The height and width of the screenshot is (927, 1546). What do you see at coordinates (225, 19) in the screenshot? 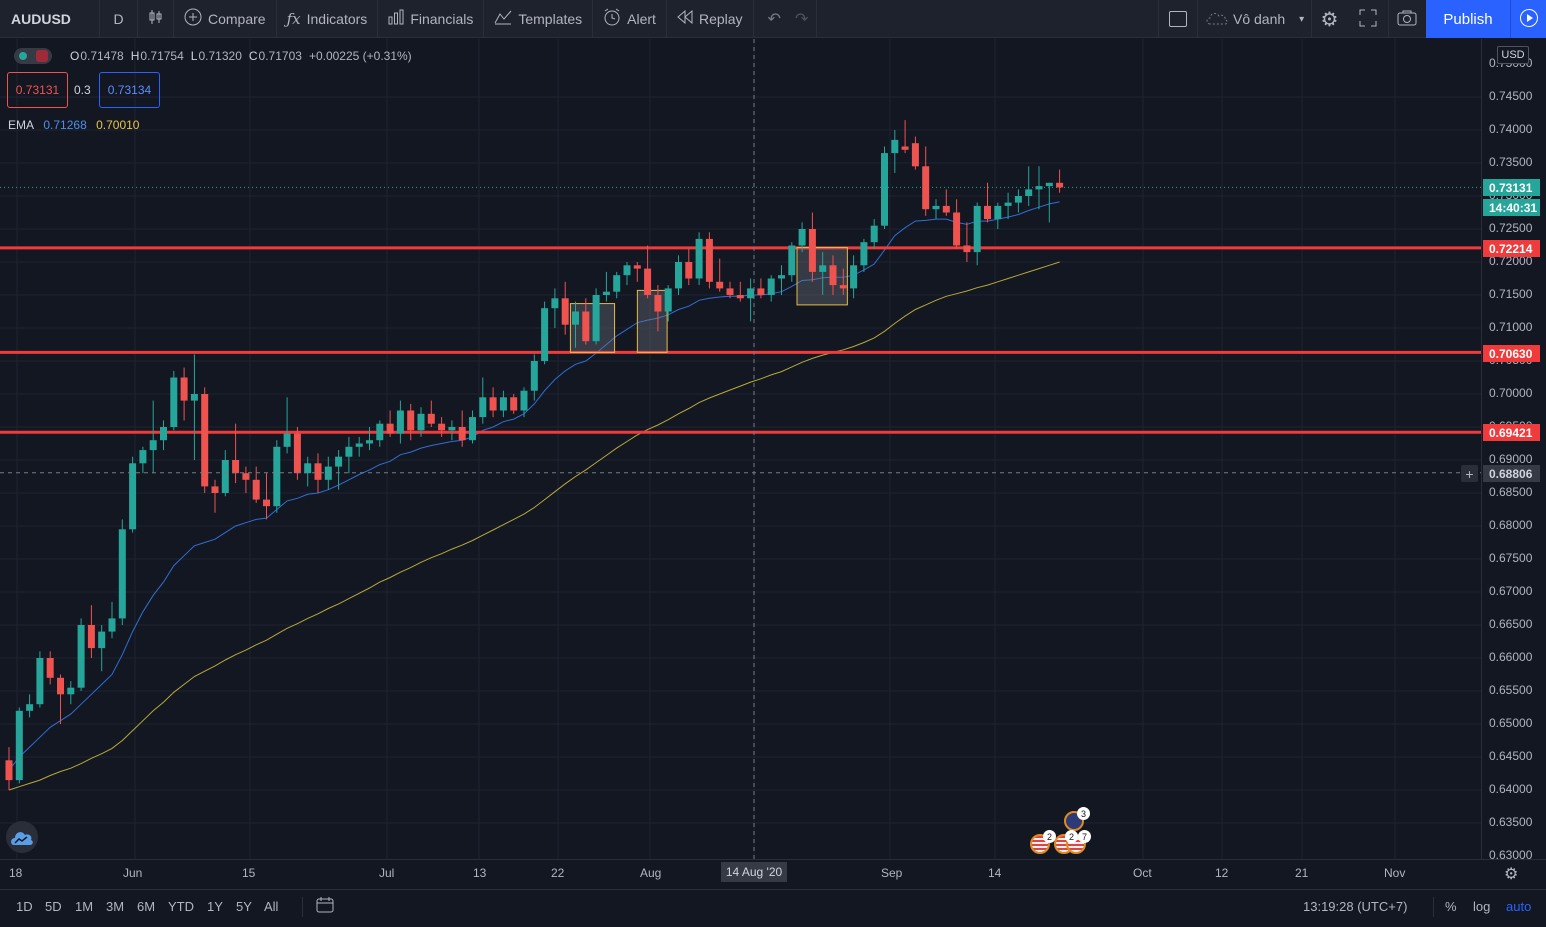
I see `compare-button: Compare` at bounding box center [225, 19].